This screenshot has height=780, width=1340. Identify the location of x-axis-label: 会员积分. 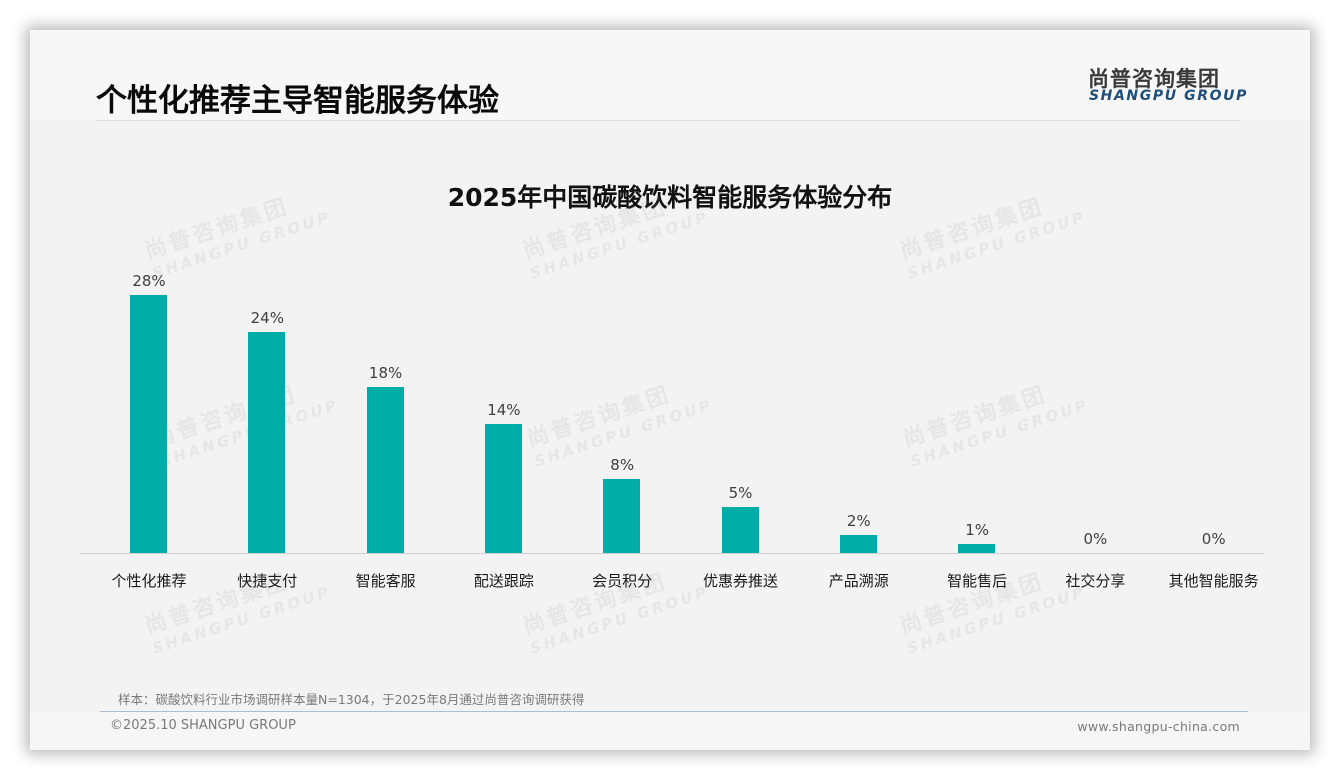
(622, 581).